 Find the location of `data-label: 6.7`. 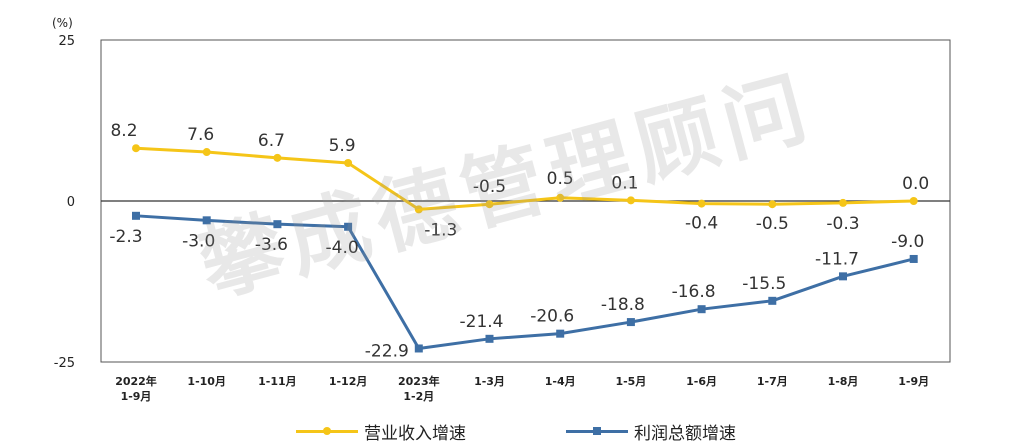

data-label: 6.7 is located at coordinates (271, 141).